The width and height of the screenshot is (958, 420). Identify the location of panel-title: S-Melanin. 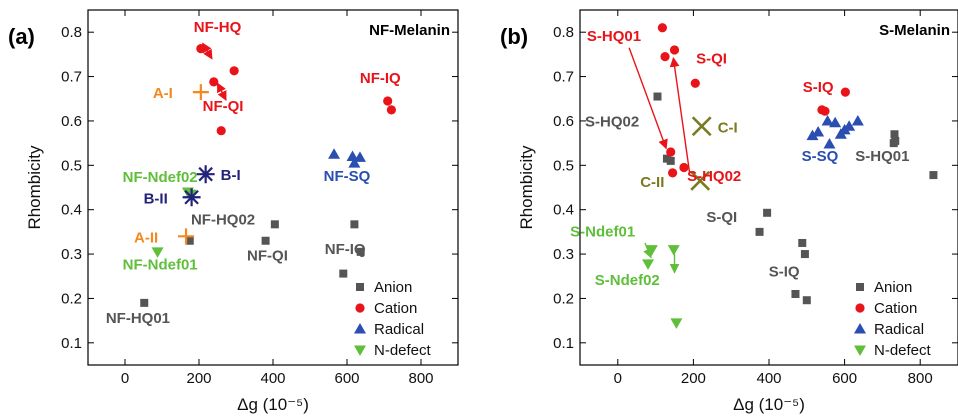
(914, 30).